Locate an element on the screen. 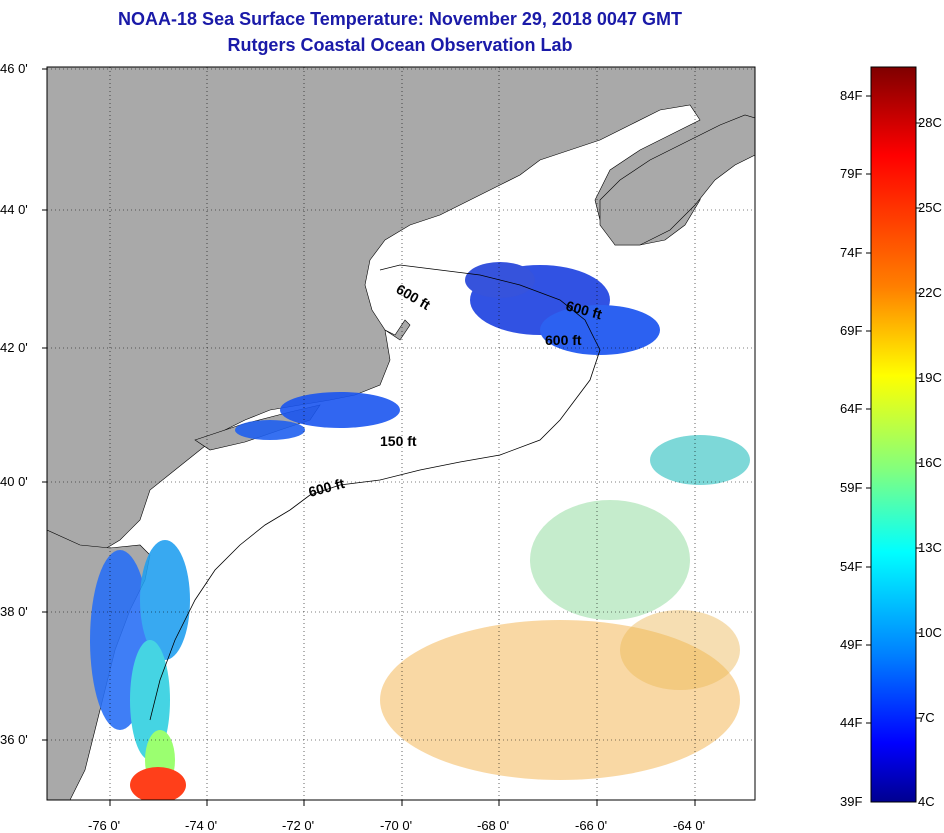 The height and width of the screenshot is (833, 944). colorbar-label-f: 39F is located at coordinates (851, 801).